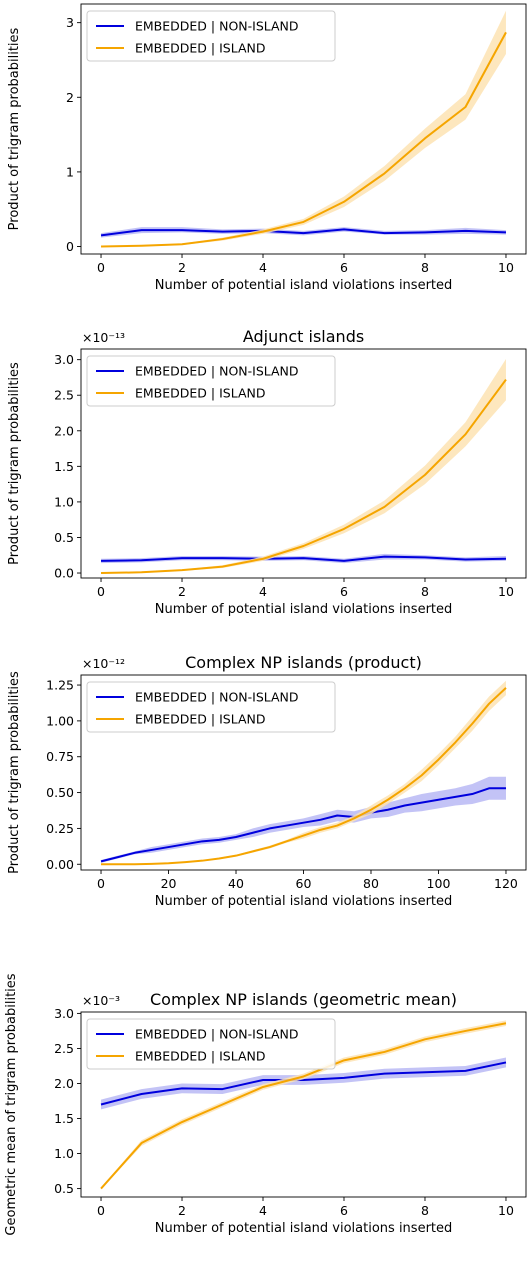 The image size is (529, 1273). I want to click on chart-title: Adjunct islands, so click(303, 336).